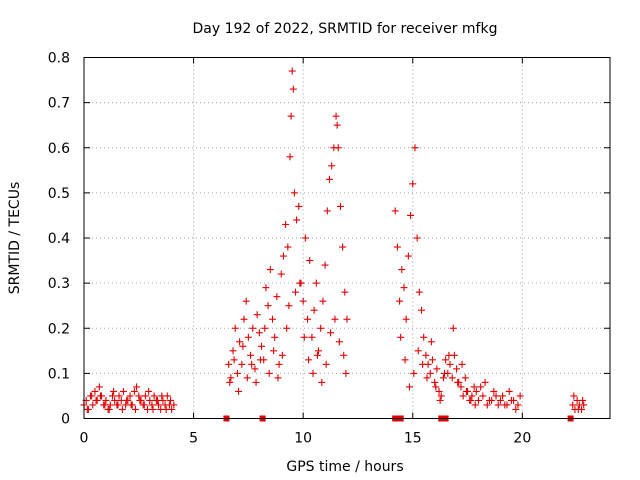 This screenshot has height=480, width=640. Describe the element at coordinates (84, 439) in the screenshot. I see `x-tick-label: 0` at that location.